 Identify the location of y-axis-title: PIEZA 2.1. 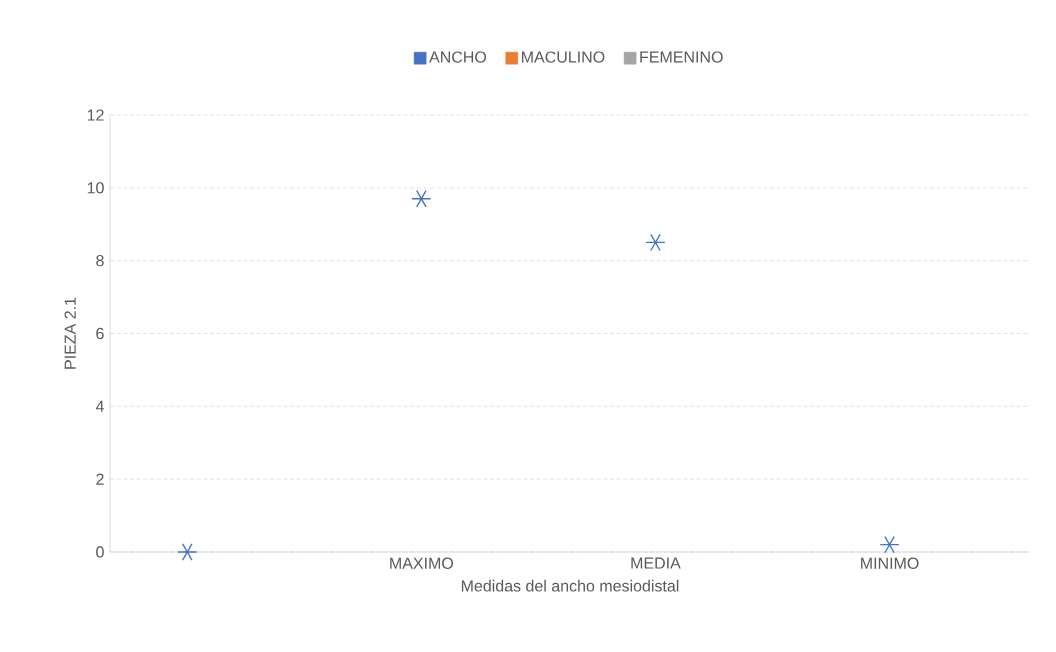
(70, 333).